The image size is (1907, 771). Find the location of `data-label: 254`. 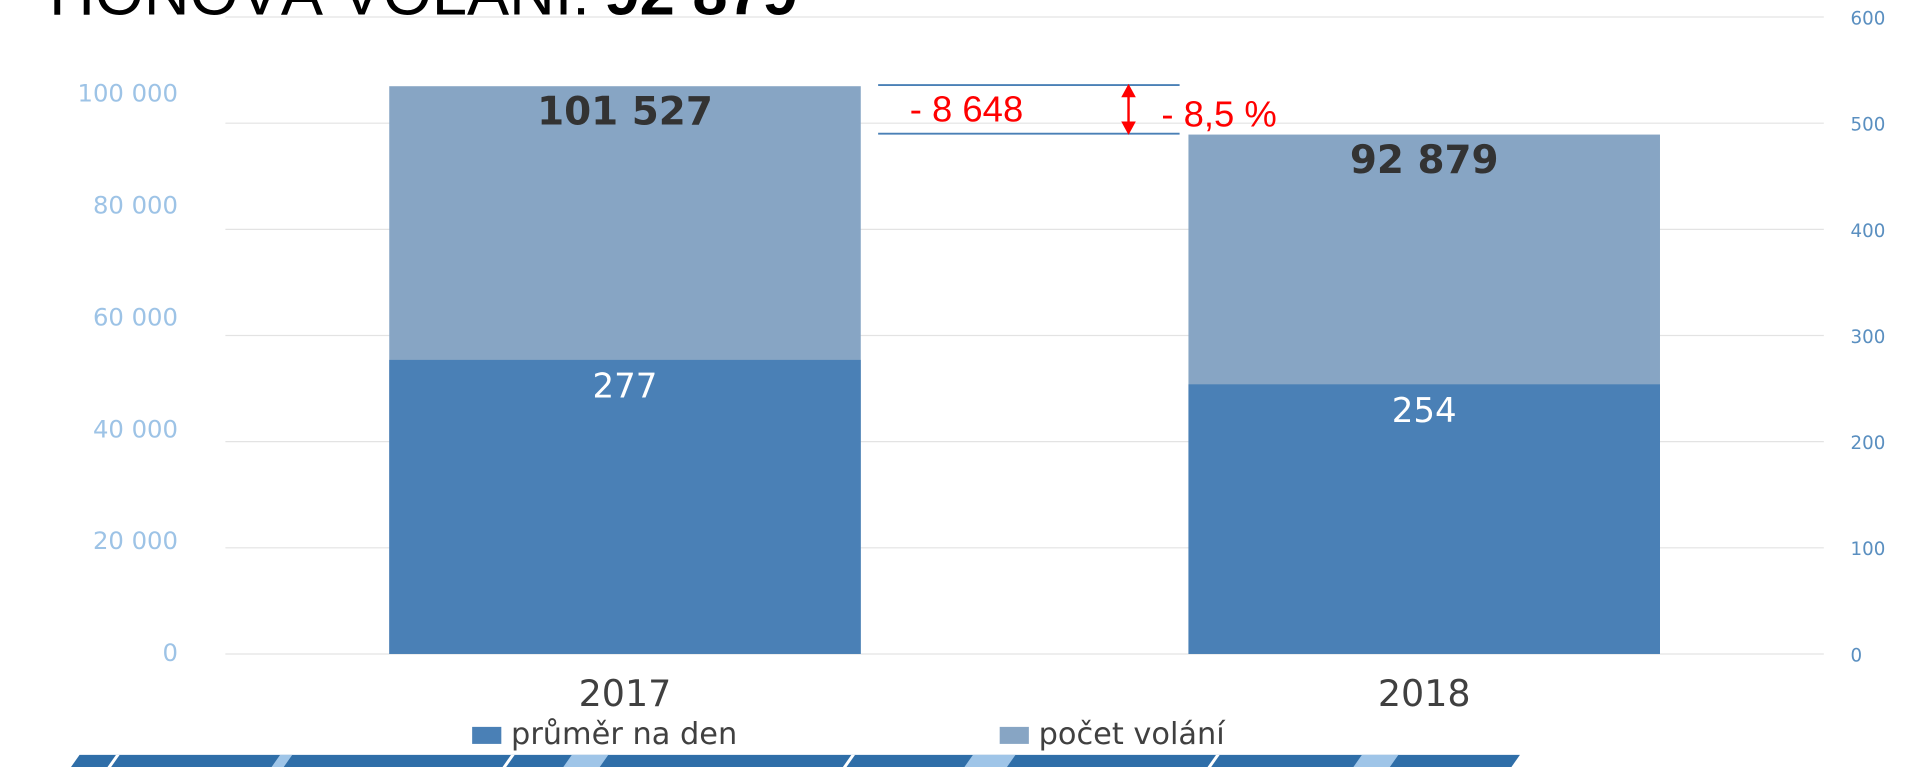

data-label: 254 is located at coordinates (1424, 411).